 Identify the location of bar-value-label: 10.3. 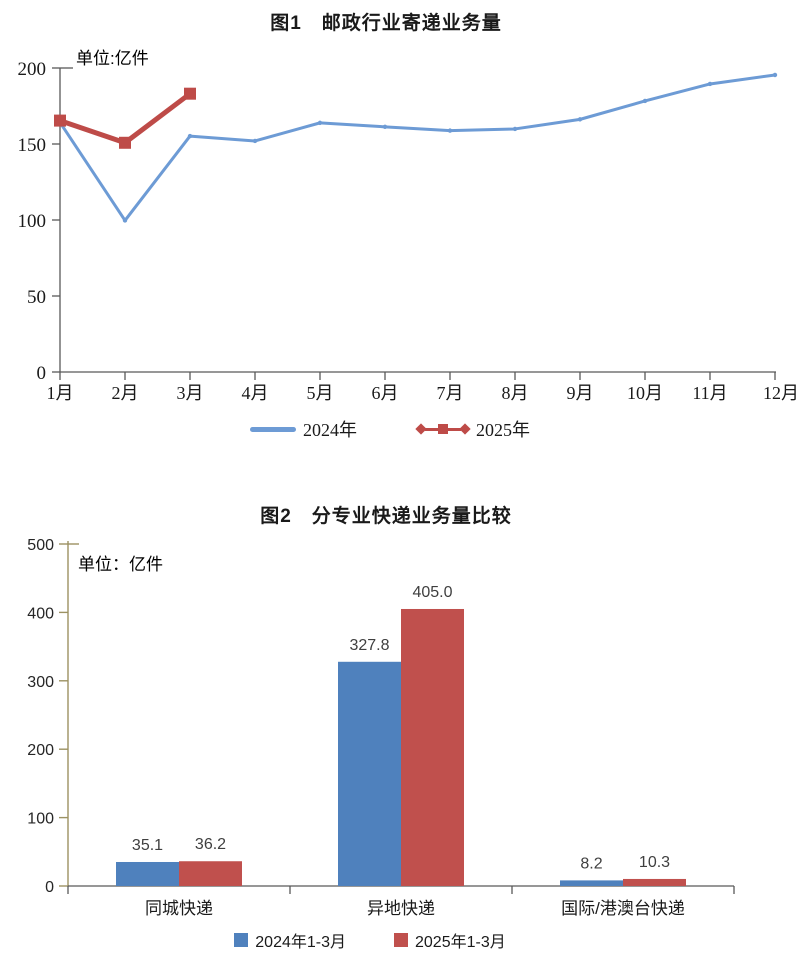
(654, 862).